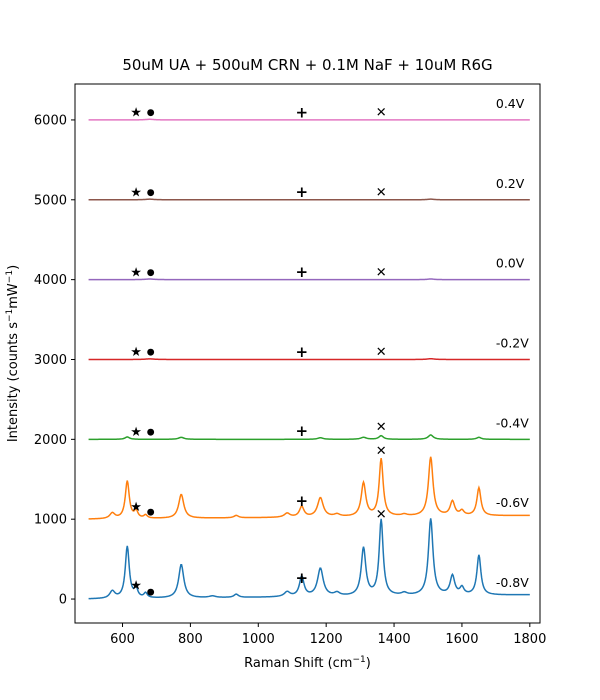 The image size is (600, 700). What do you see at coordinates (394, 639) in the screenshot?
I see `x-tick-label: 1400` at bounding box center [394, 639].